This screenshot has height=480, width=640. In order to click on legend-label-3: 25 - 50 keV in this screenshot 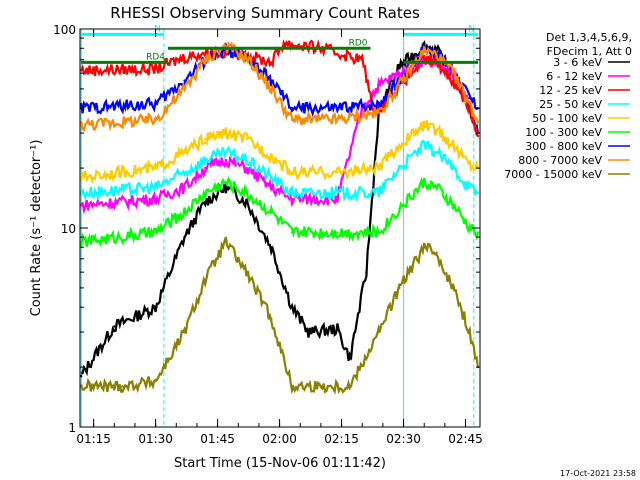, I will do `click(570, 104)`.